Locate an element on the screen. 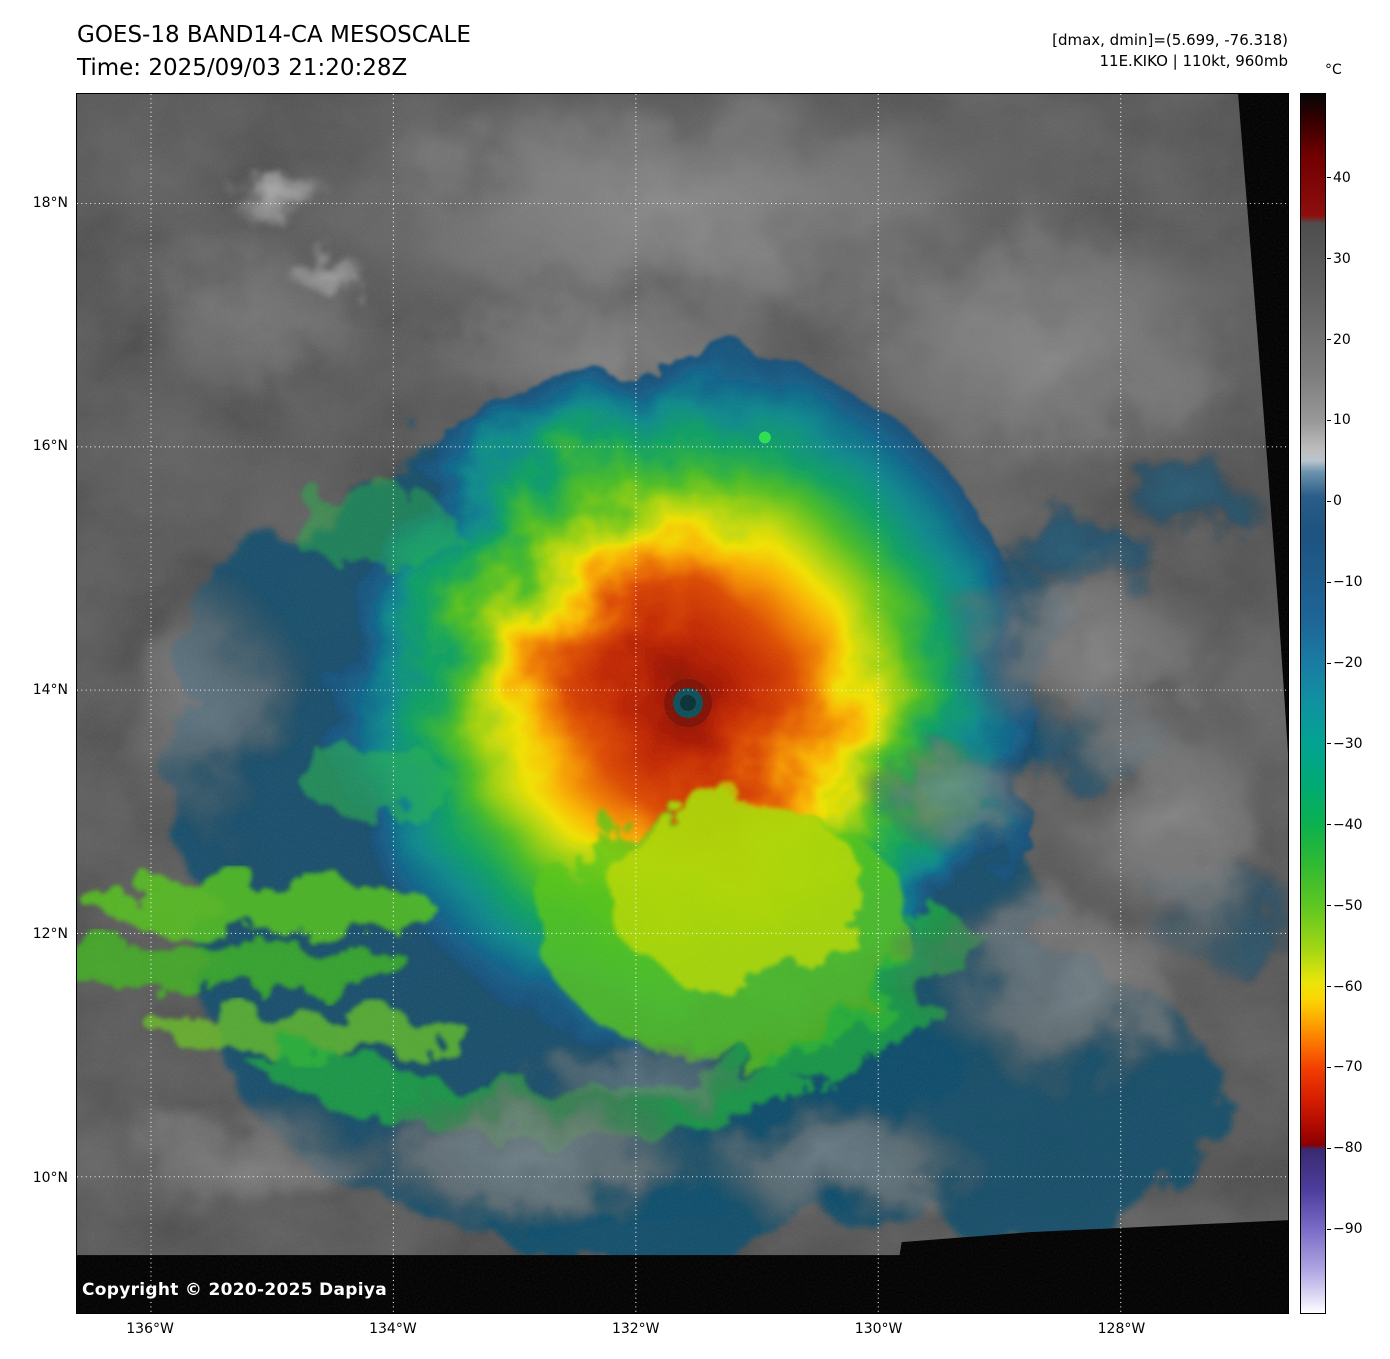 The image size is (1390, 1359). colorbar-tick-label: −10 is located at coordinates (1348, 582).